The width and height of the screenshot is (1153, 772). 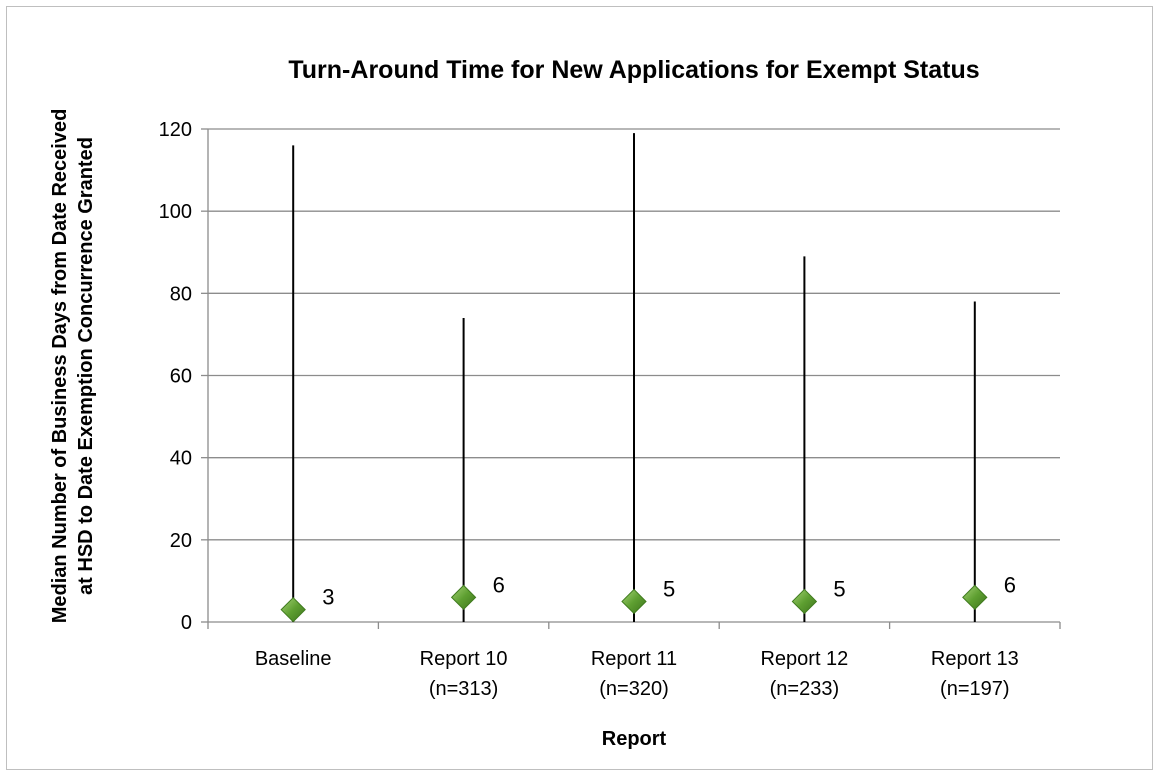 I want to click on data-label-2: 5, so click(x=669, y=588).